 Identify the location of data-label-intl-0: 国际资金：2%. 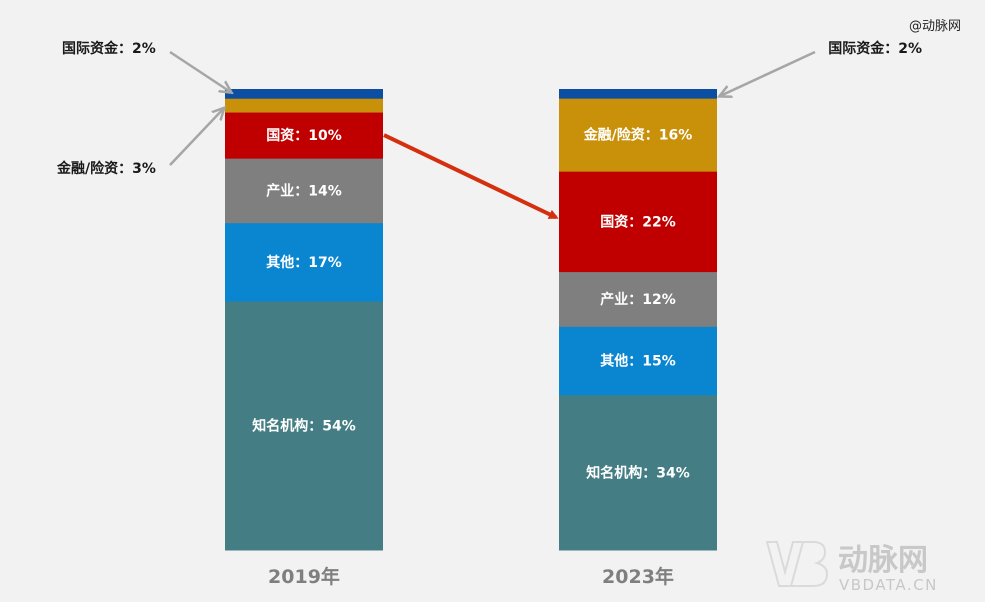
(109, 48).